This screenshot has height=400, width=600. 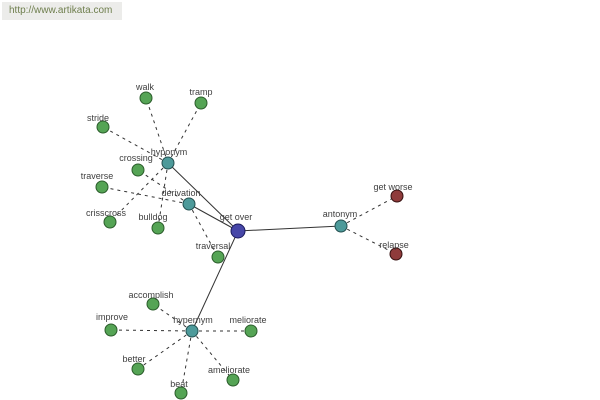 What do you see at coordinates (136, 158) in the screenshot?
I see `node-label-crossing: crossing` at bounding box center [136, 158].